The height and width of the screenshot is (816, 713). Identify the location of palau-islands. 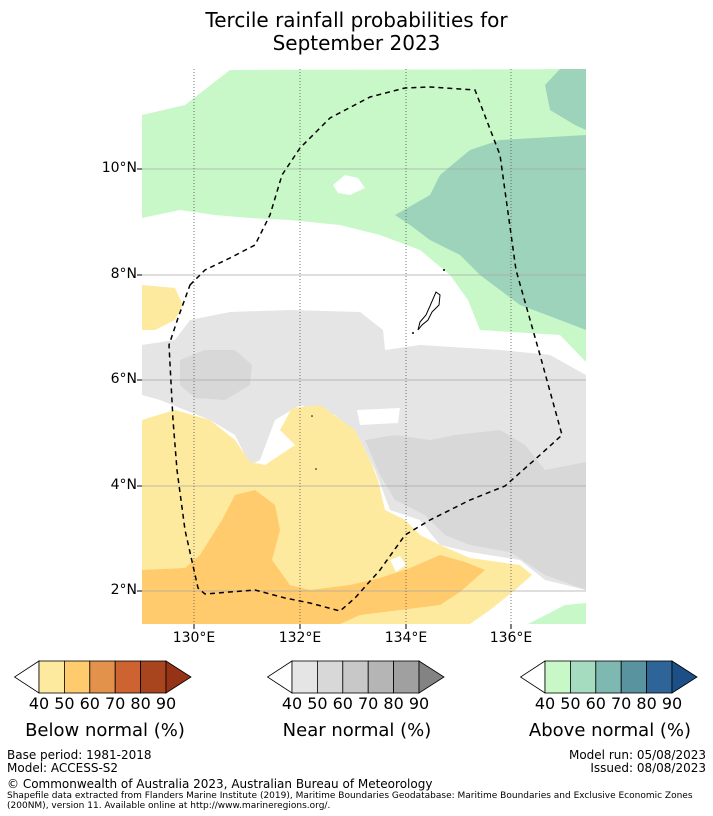
(429, 311).